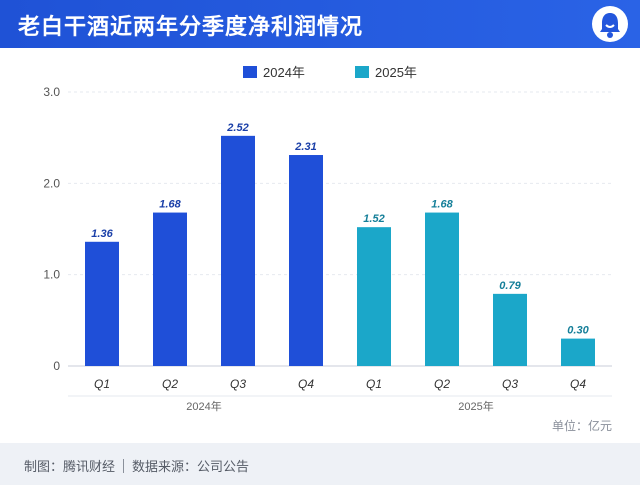 The width and height of the screenshot is (640, 485). What do you see at coordinates (578, 331) in the screenshot?
I see `data-label: 0.30` at bounding box center [578, 331].